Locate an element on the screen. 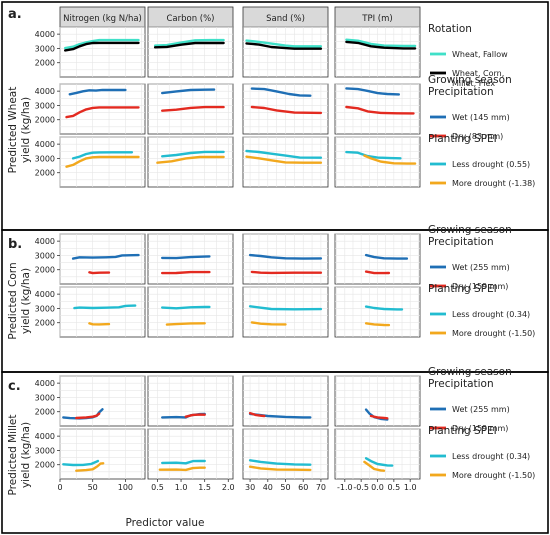 The width and height of the screenshot is (550, 535). plot-panel-r6-c1 is located at coordinates (190, 454).